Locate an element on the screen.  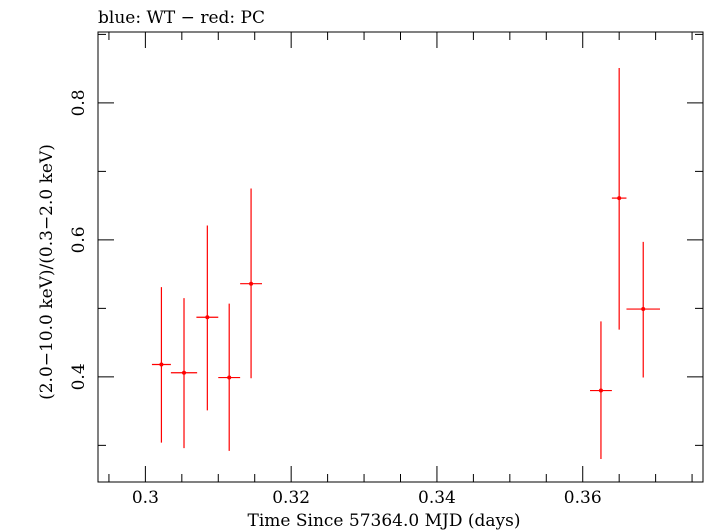
y-axis-label: (2.0−10.0 keV)/(0.3−2.0 keV) is located at coordinates (47, 272).